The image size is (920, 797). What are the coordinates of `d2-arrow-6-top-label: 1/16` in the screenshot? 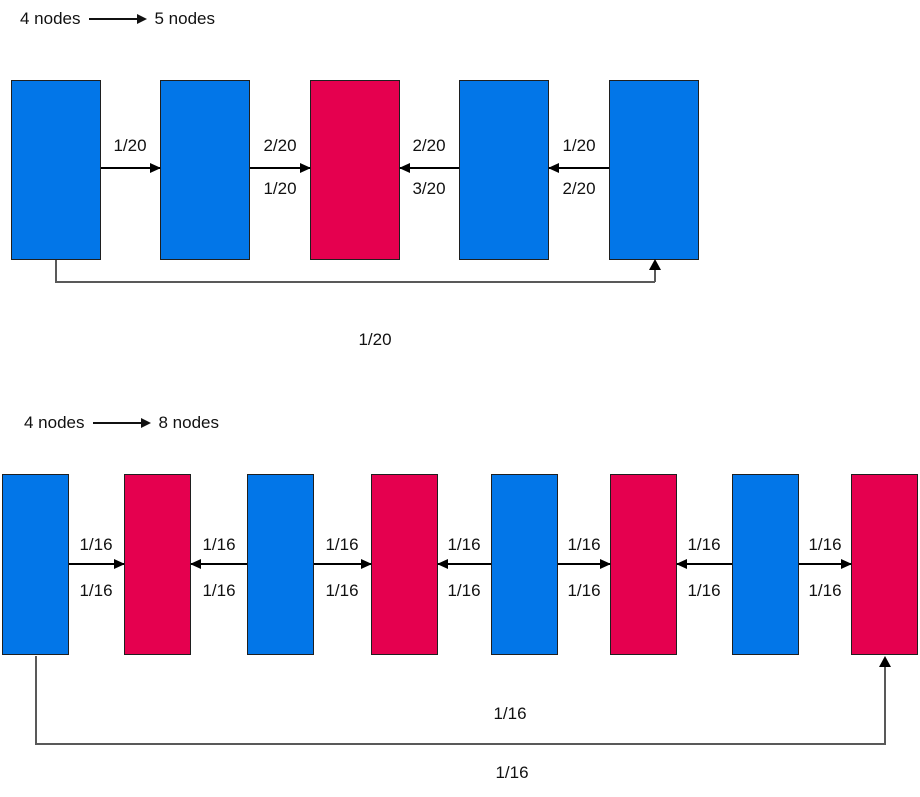 It's located at (704, 544).